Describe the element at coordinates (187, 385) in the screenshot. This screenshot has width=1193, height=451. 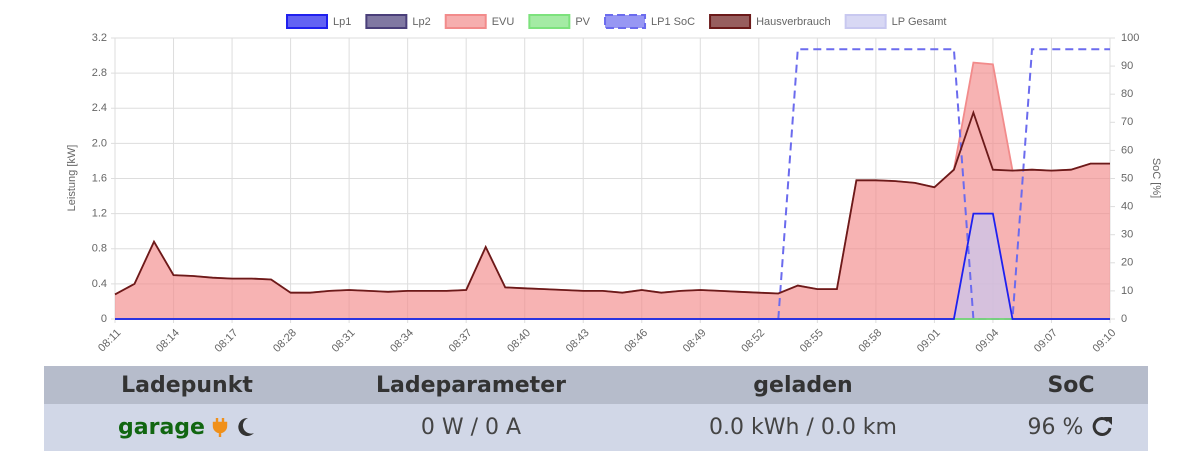
I see `header-cell: Ladepunkt` at that location.